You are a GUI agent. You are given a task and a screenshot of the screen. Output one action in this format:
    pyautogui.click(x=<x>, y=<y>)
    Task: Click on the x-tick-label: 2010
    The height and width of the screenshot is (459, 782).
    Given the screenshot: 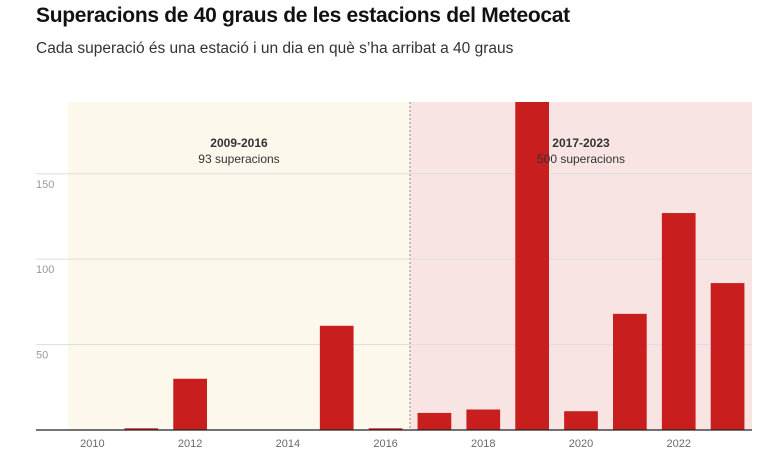 What is the action you would take?
    pyautogui.click(x=92, y=444)
    